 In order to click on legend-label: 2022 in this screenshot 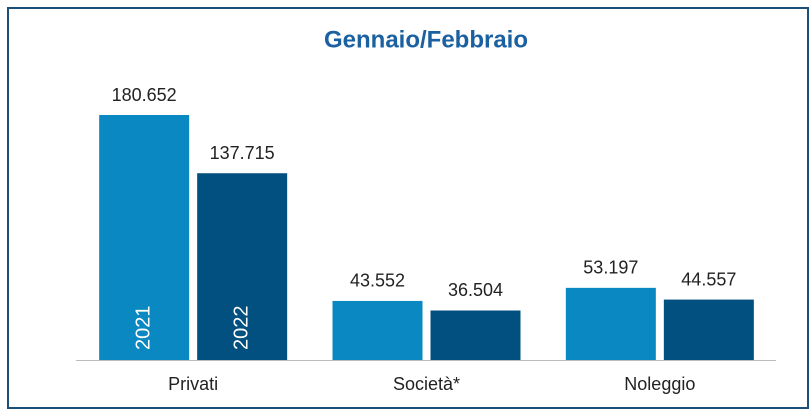, I will do `click(241, 328)`.